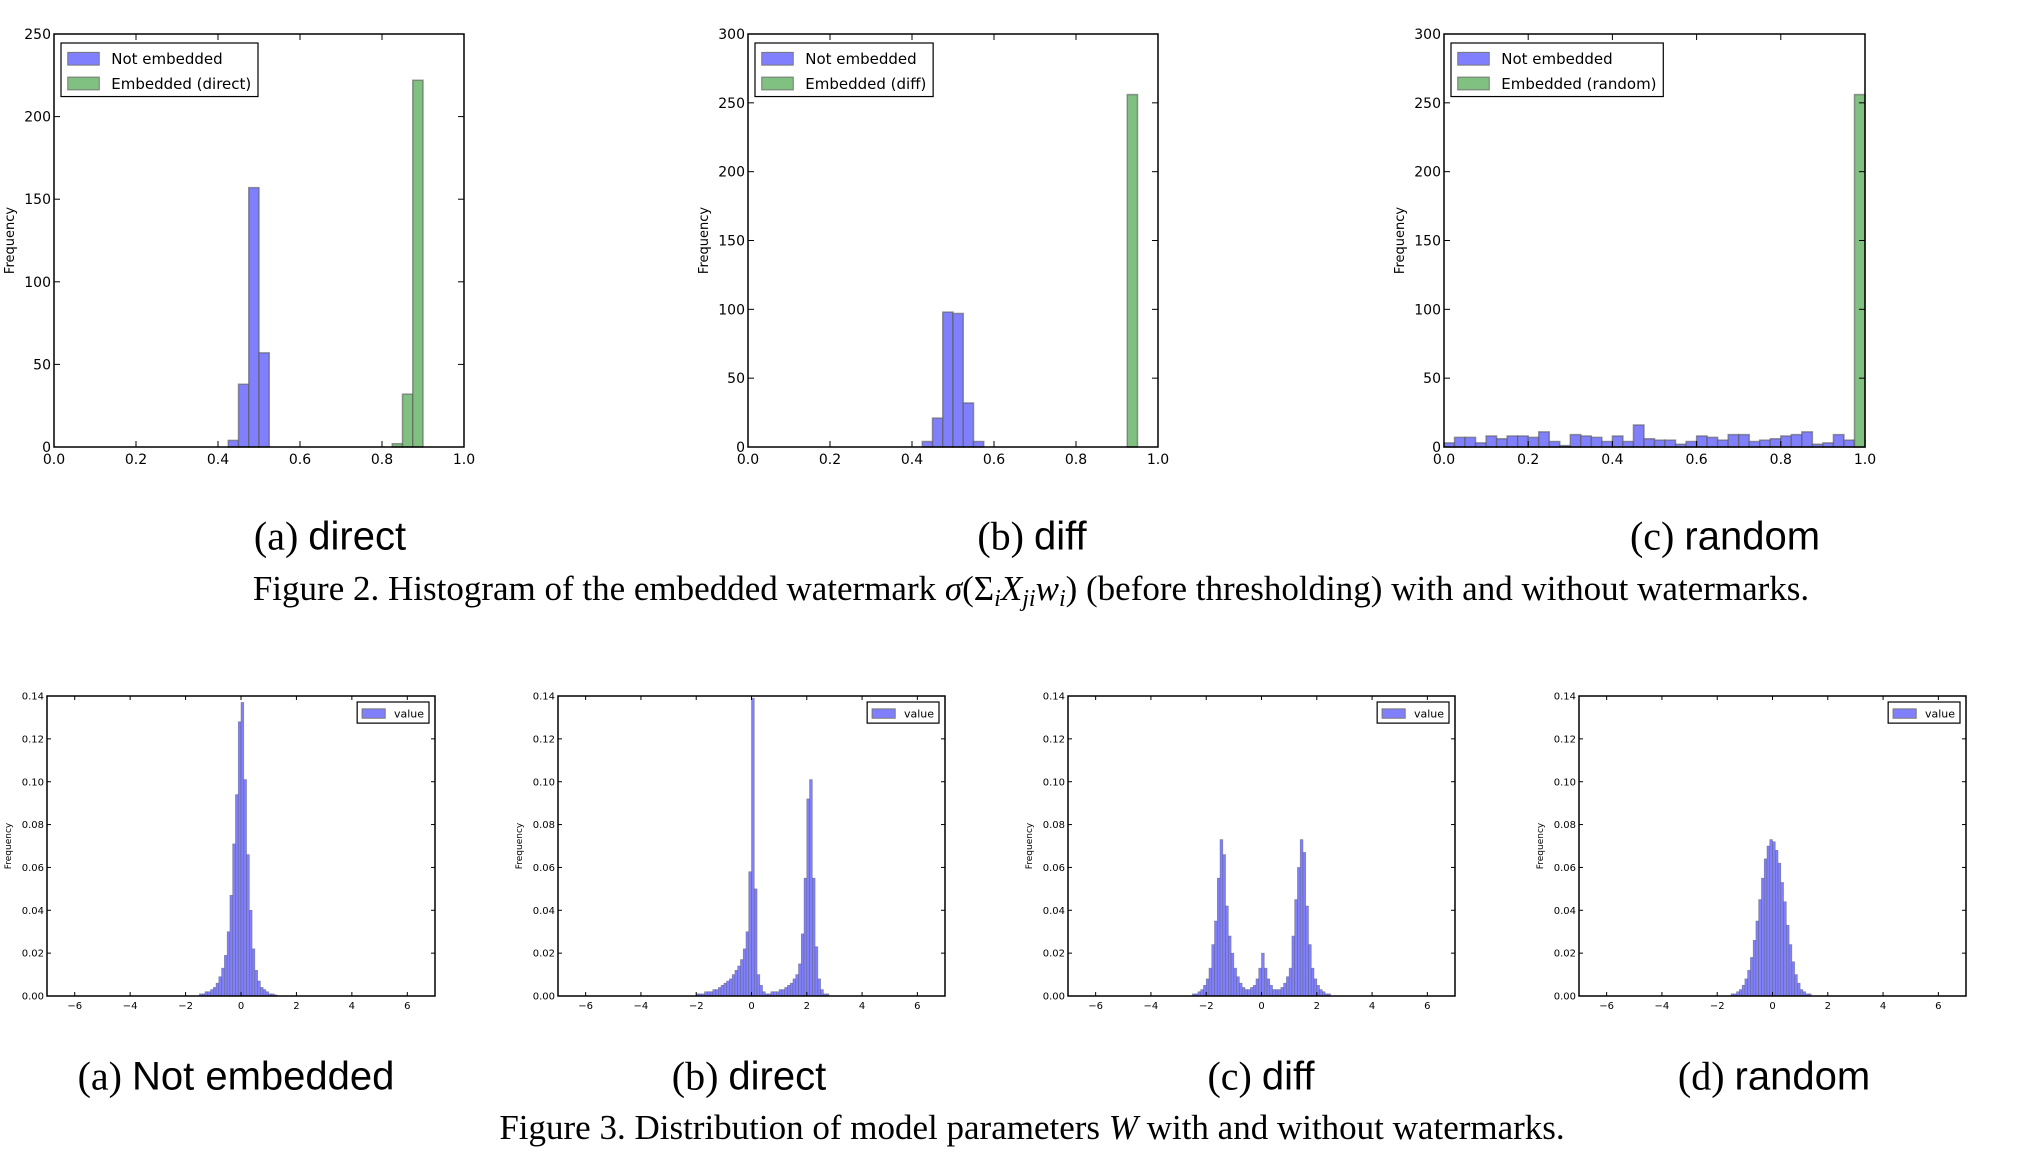 This screenshot has height=1162, width=2022. I want to click on x-tick-label: 0, so click(1261, 1006).